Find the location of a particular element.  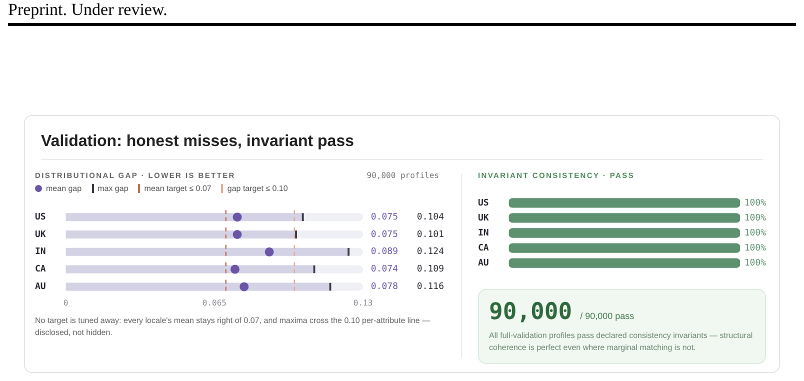

data-label: 0.101 is located at coordinates (430, 235).